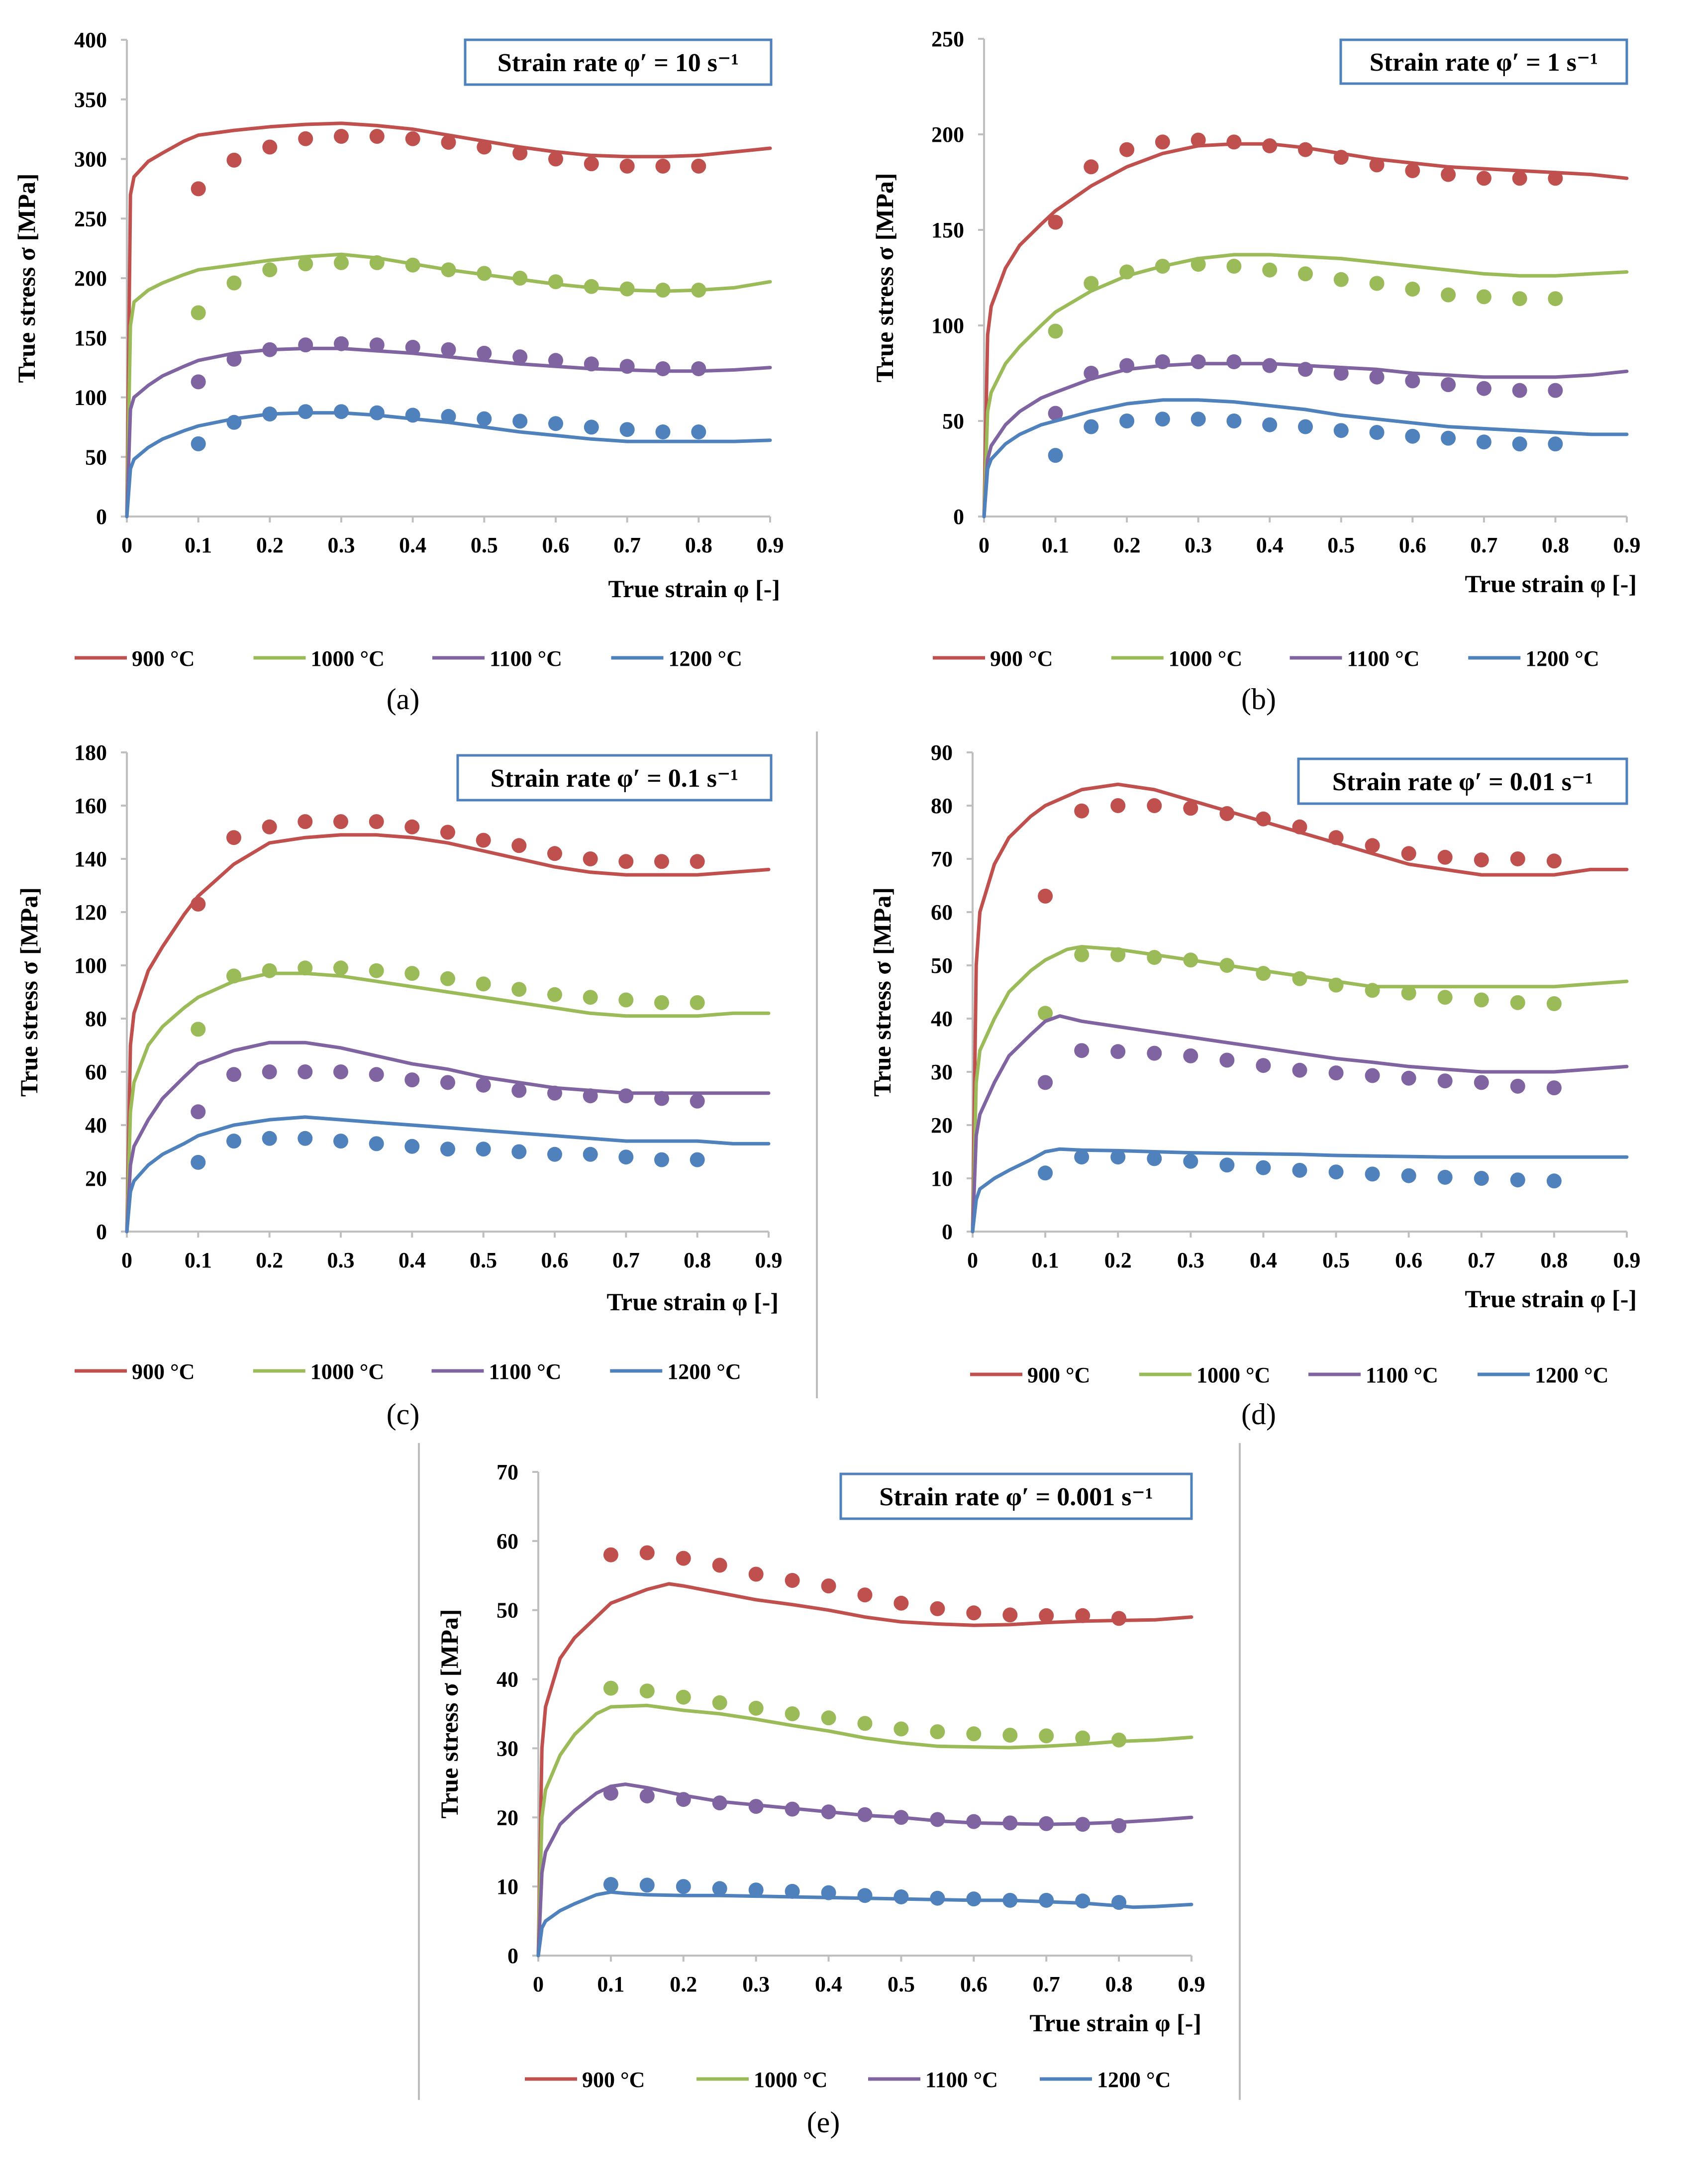  Describe the element at coordinates (198, 545) in the screenshot. I see `x-tick-label: 0.1` at that location.